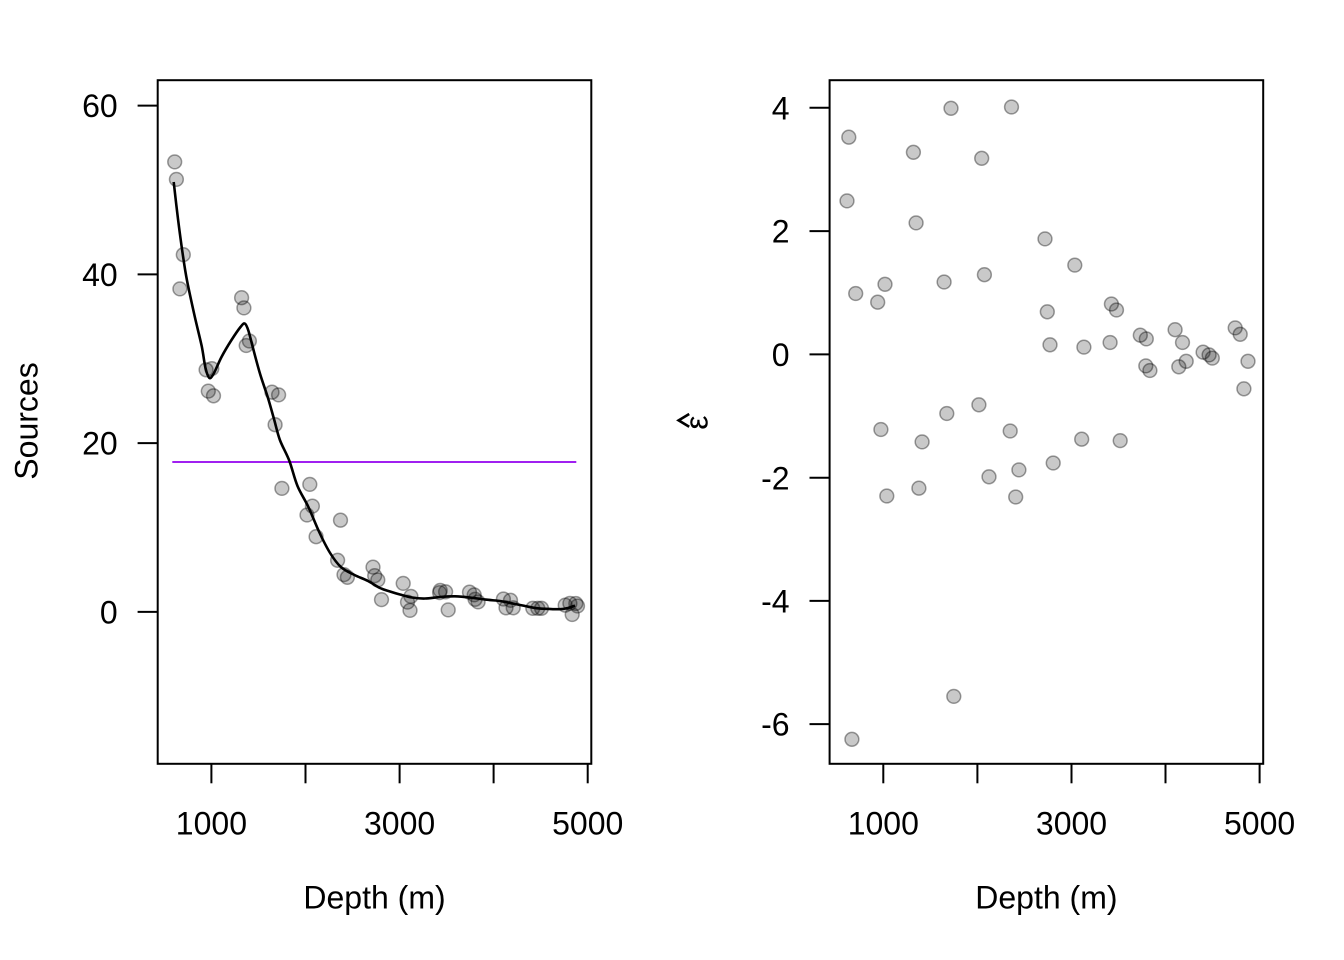 This screenshot has width=1344, height=960. I want to click on svg-text: 4, so click(781, 108).